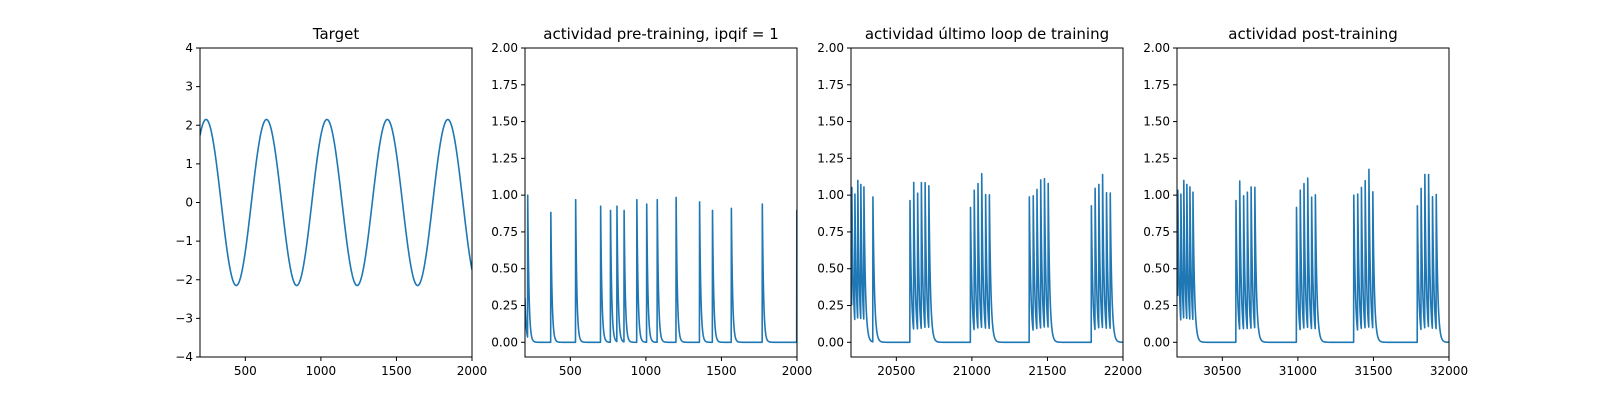  Describe the element at coordinates (184, 318) in the screenshot. I see `y-tick-label: −3` at that location.